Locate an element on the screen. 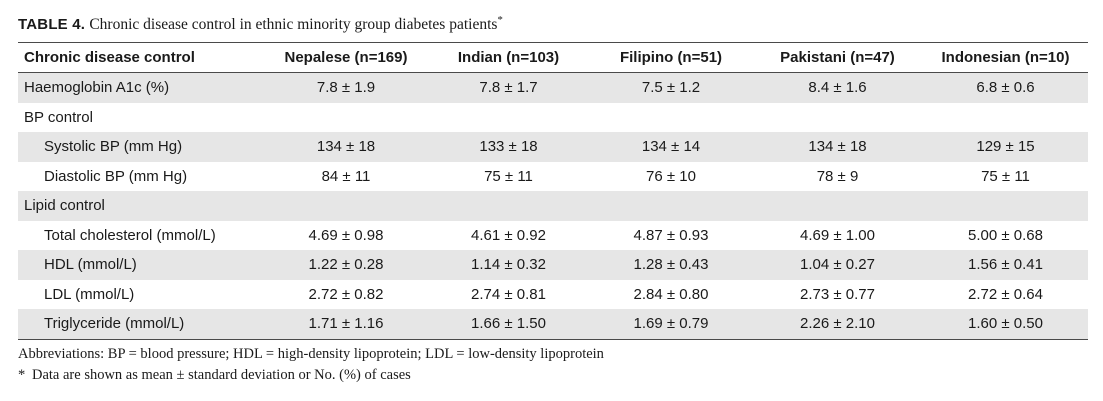  table-cell: 129 ± 15 is located at coordinates (1005, 147).